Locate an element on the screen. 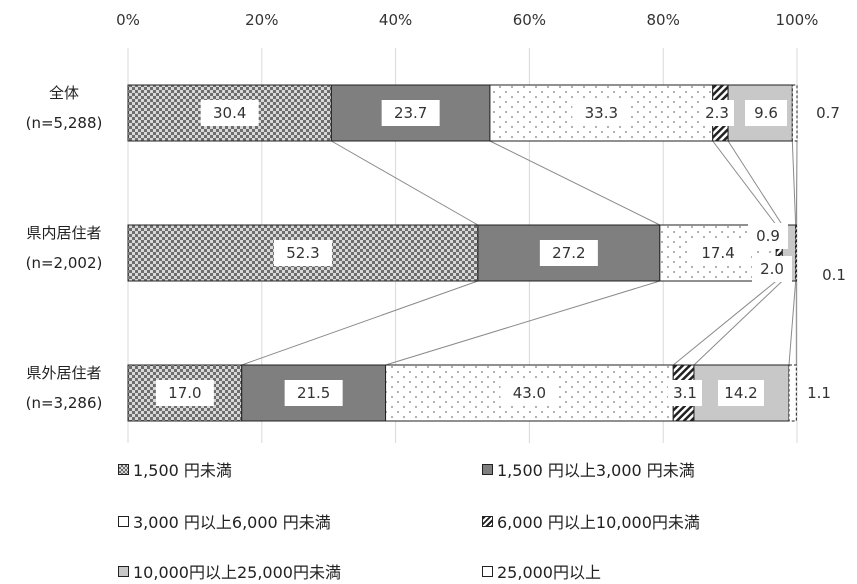  data-label: 9.6 is located at coordinates (766, 113).